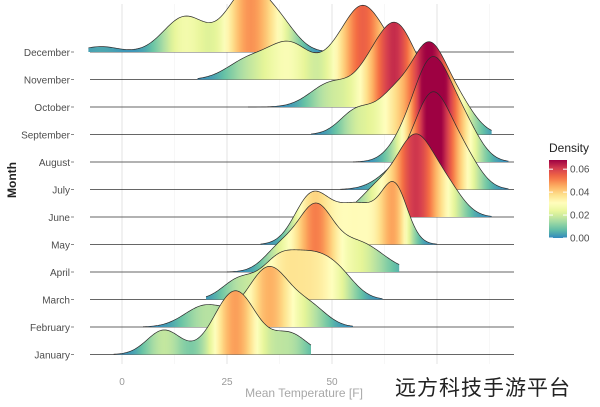 The height and width of the screenshot is (407, 600). I want to click on y-tick-label: February, so click(50, 328).